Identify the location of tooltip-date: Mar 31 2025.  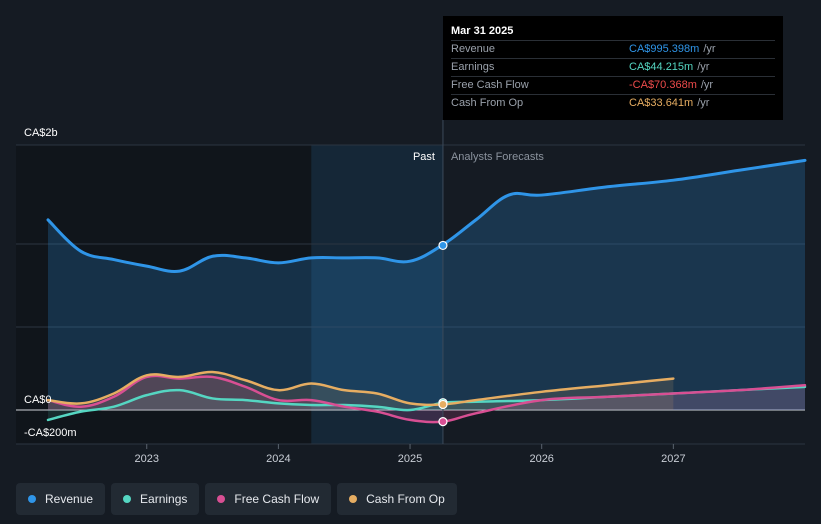
(482, 31).